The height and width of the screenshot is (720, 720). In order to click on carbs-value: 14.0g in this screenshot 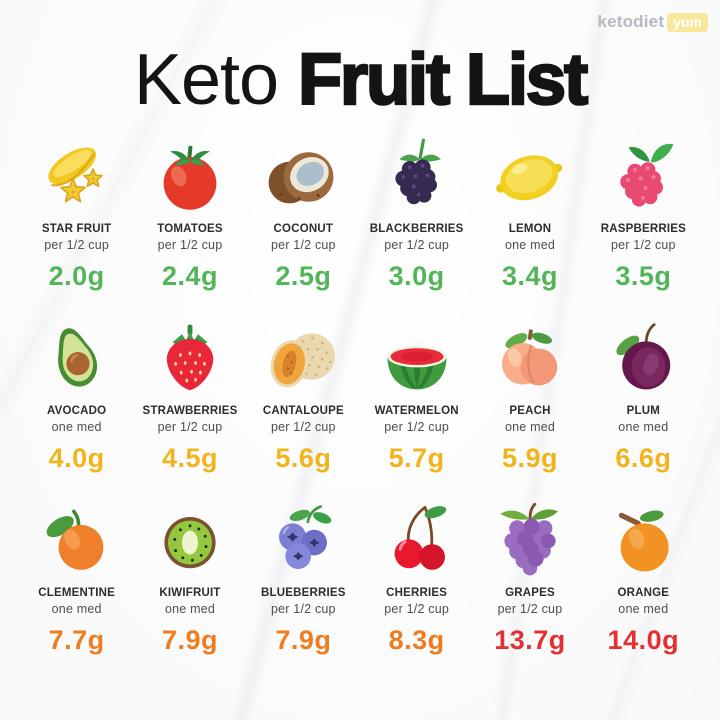, I will do `click(643, 640)`.